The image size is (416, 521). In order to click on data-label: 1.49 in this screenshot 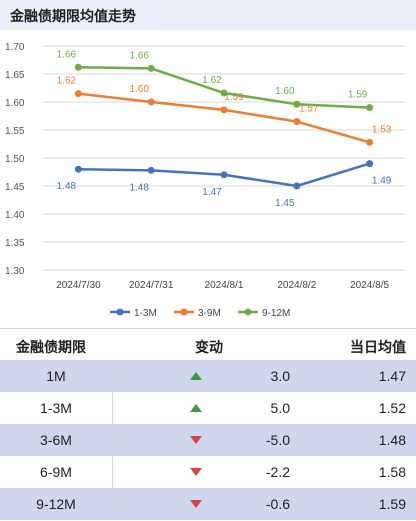, I will do `click(382, 181)`.